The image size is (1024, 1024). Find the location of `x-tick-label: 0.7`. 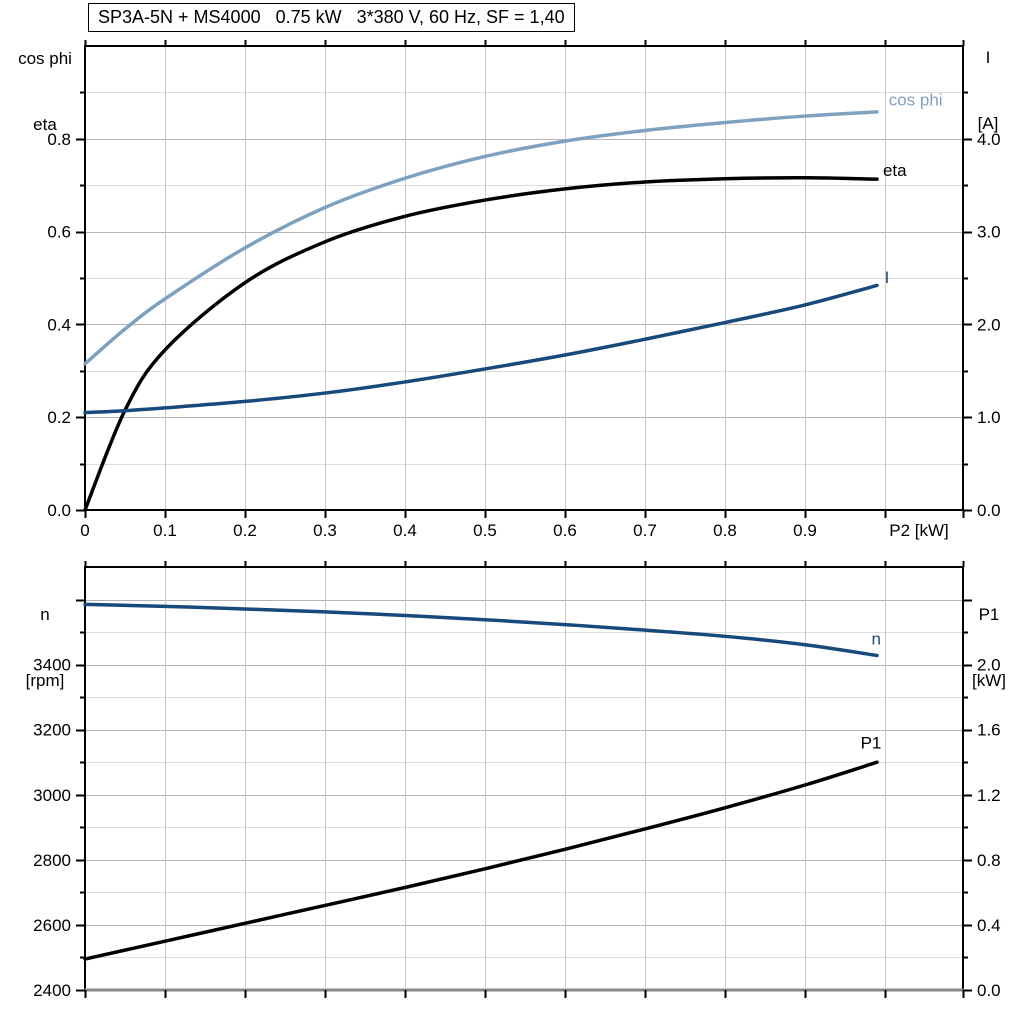

x-tick-label: 0.7 is located at coordinates (645, 530).